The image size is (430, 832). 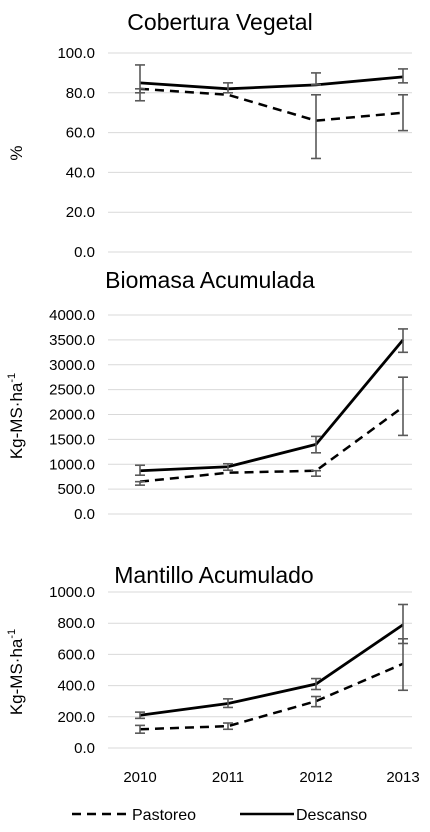 I want to click on y-tick-label: 3000.0, so click(x=72, y=365).